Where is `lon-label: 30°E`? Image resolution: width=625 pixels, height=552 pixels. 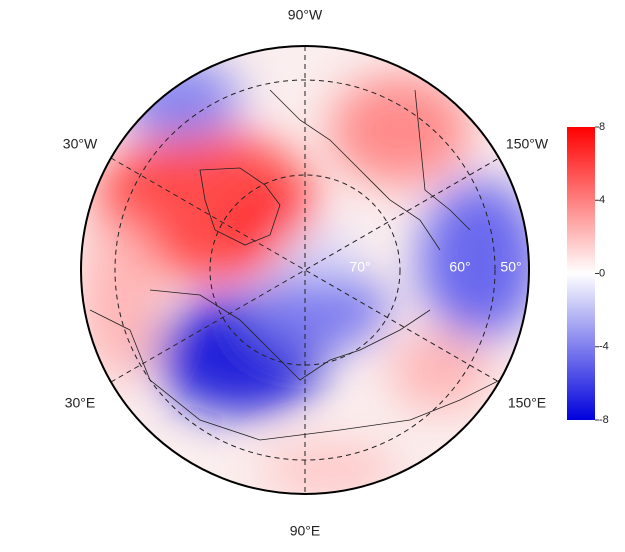 lon-label: 30°E is located at coordinates (80, 403).